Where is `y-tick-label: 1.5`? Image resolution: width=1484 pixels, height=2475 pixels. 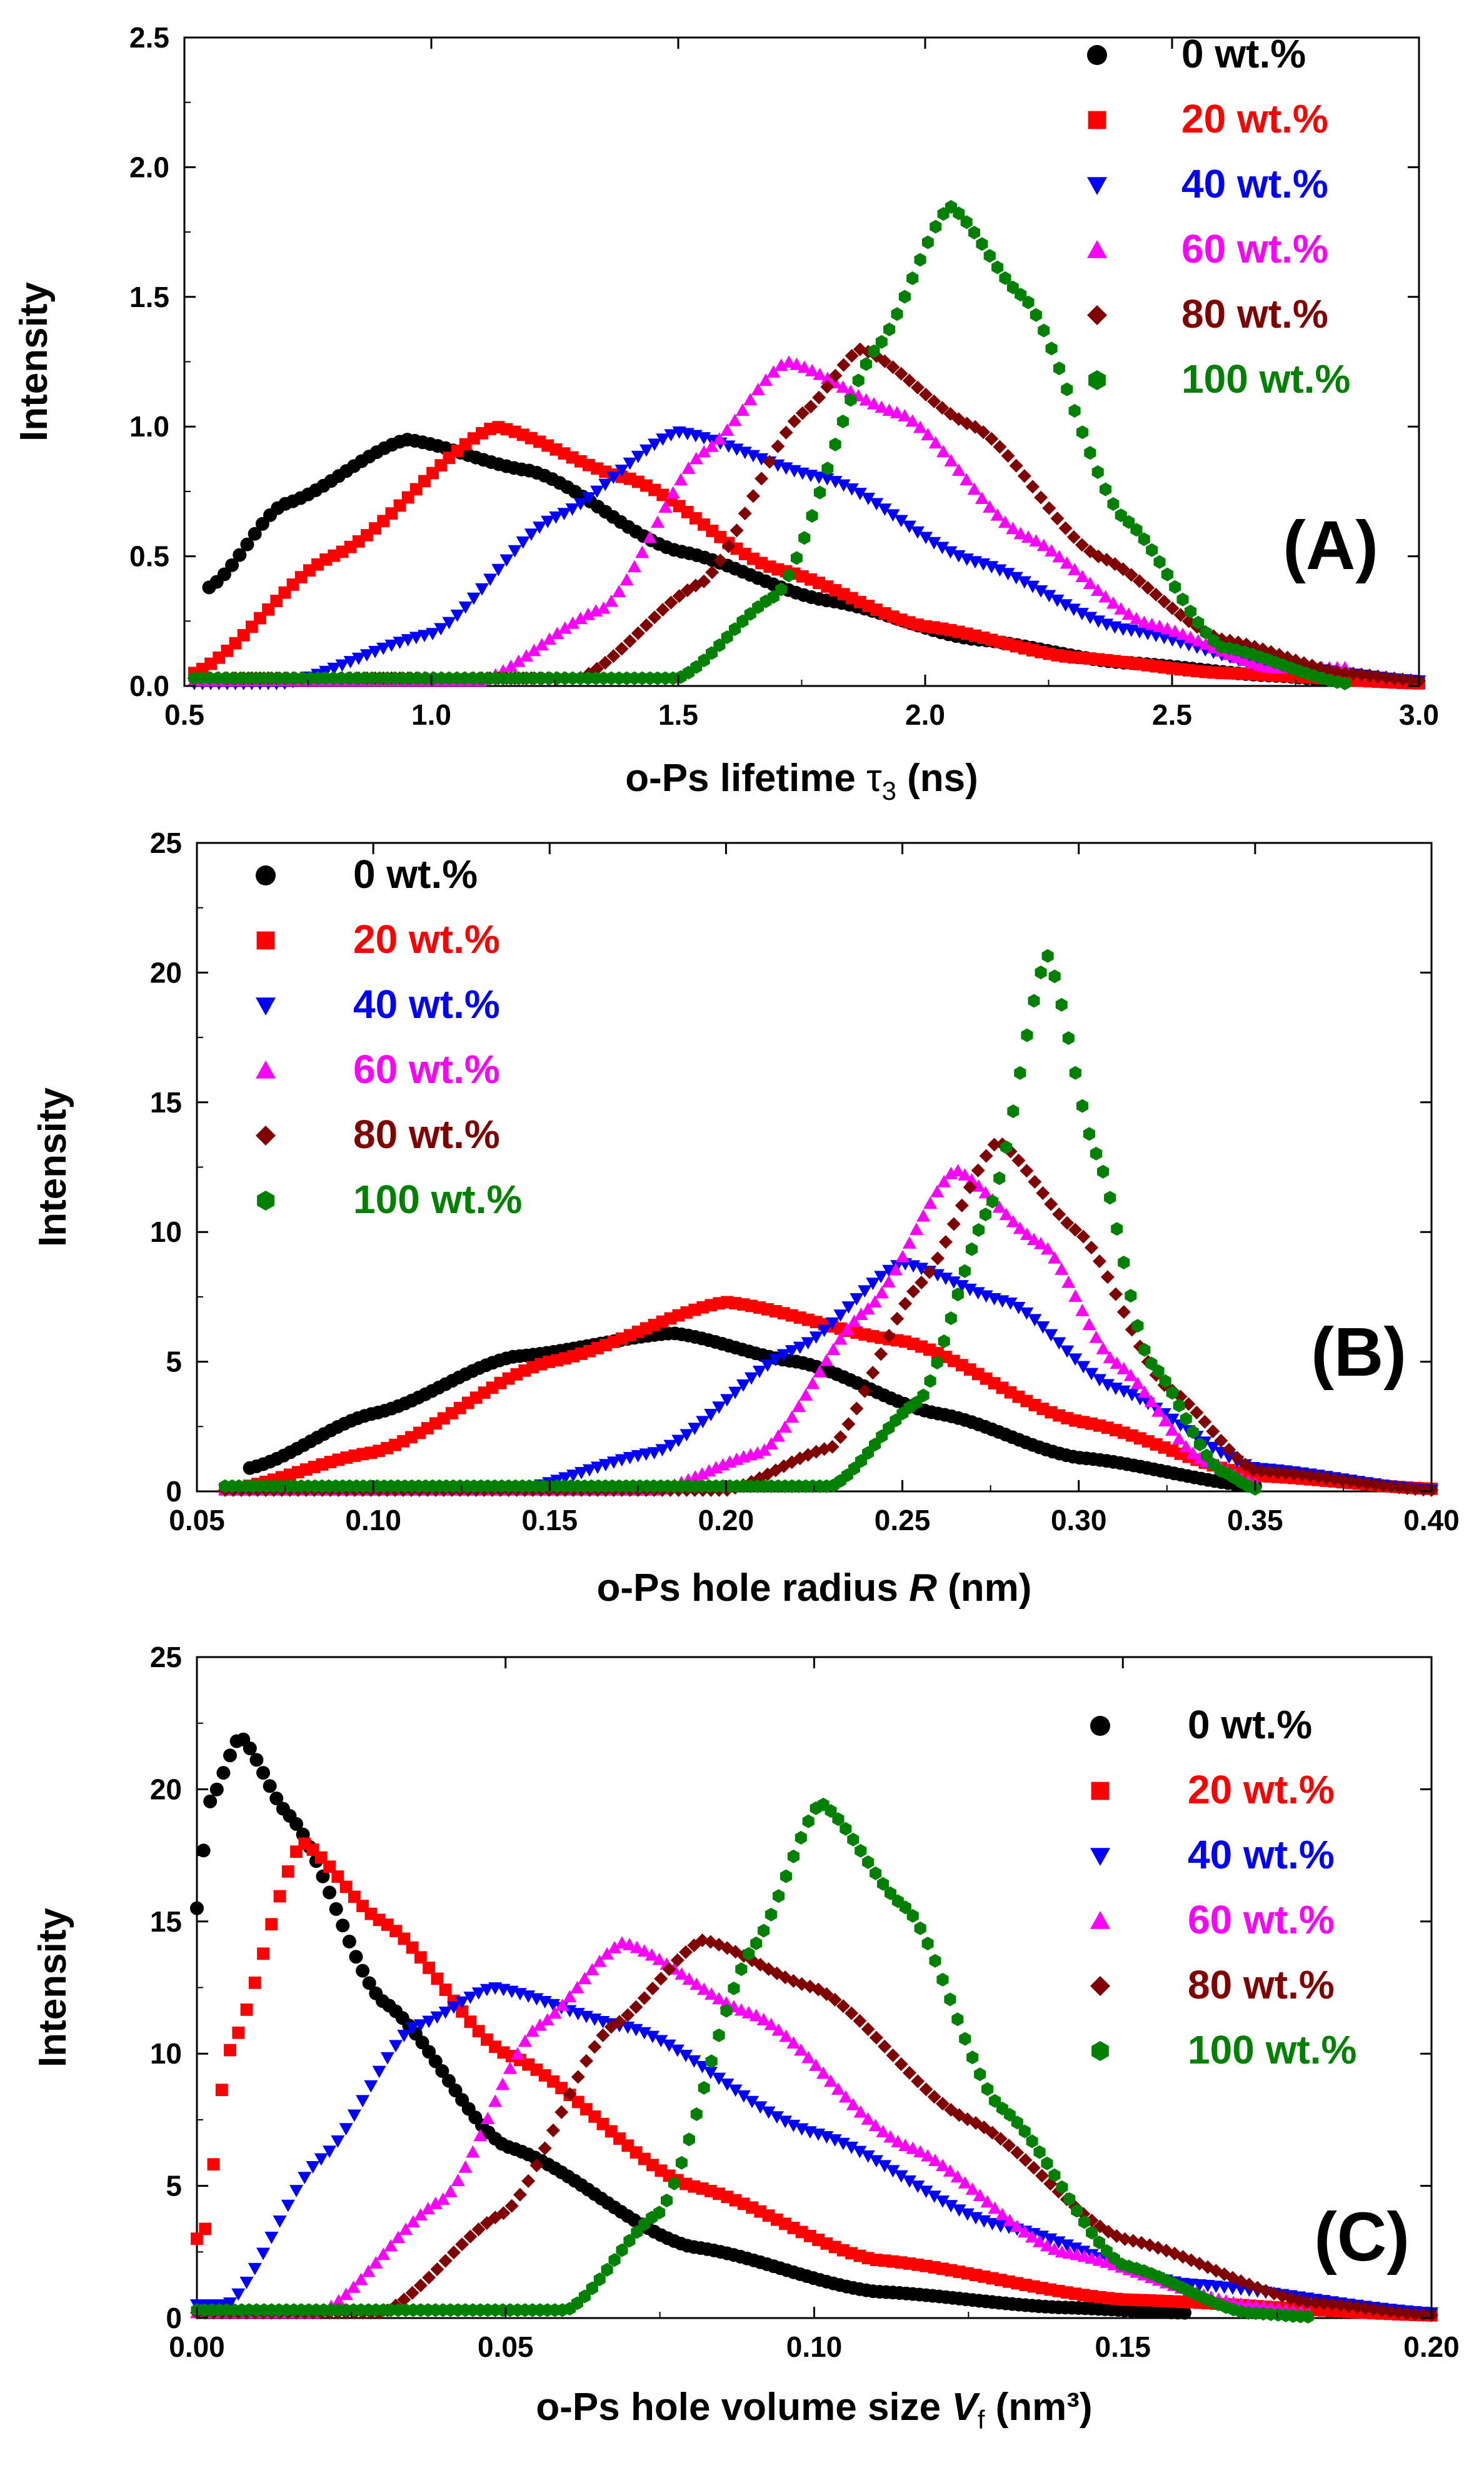
y-tick-label: 1.5 is located at coordinates (149, 297).